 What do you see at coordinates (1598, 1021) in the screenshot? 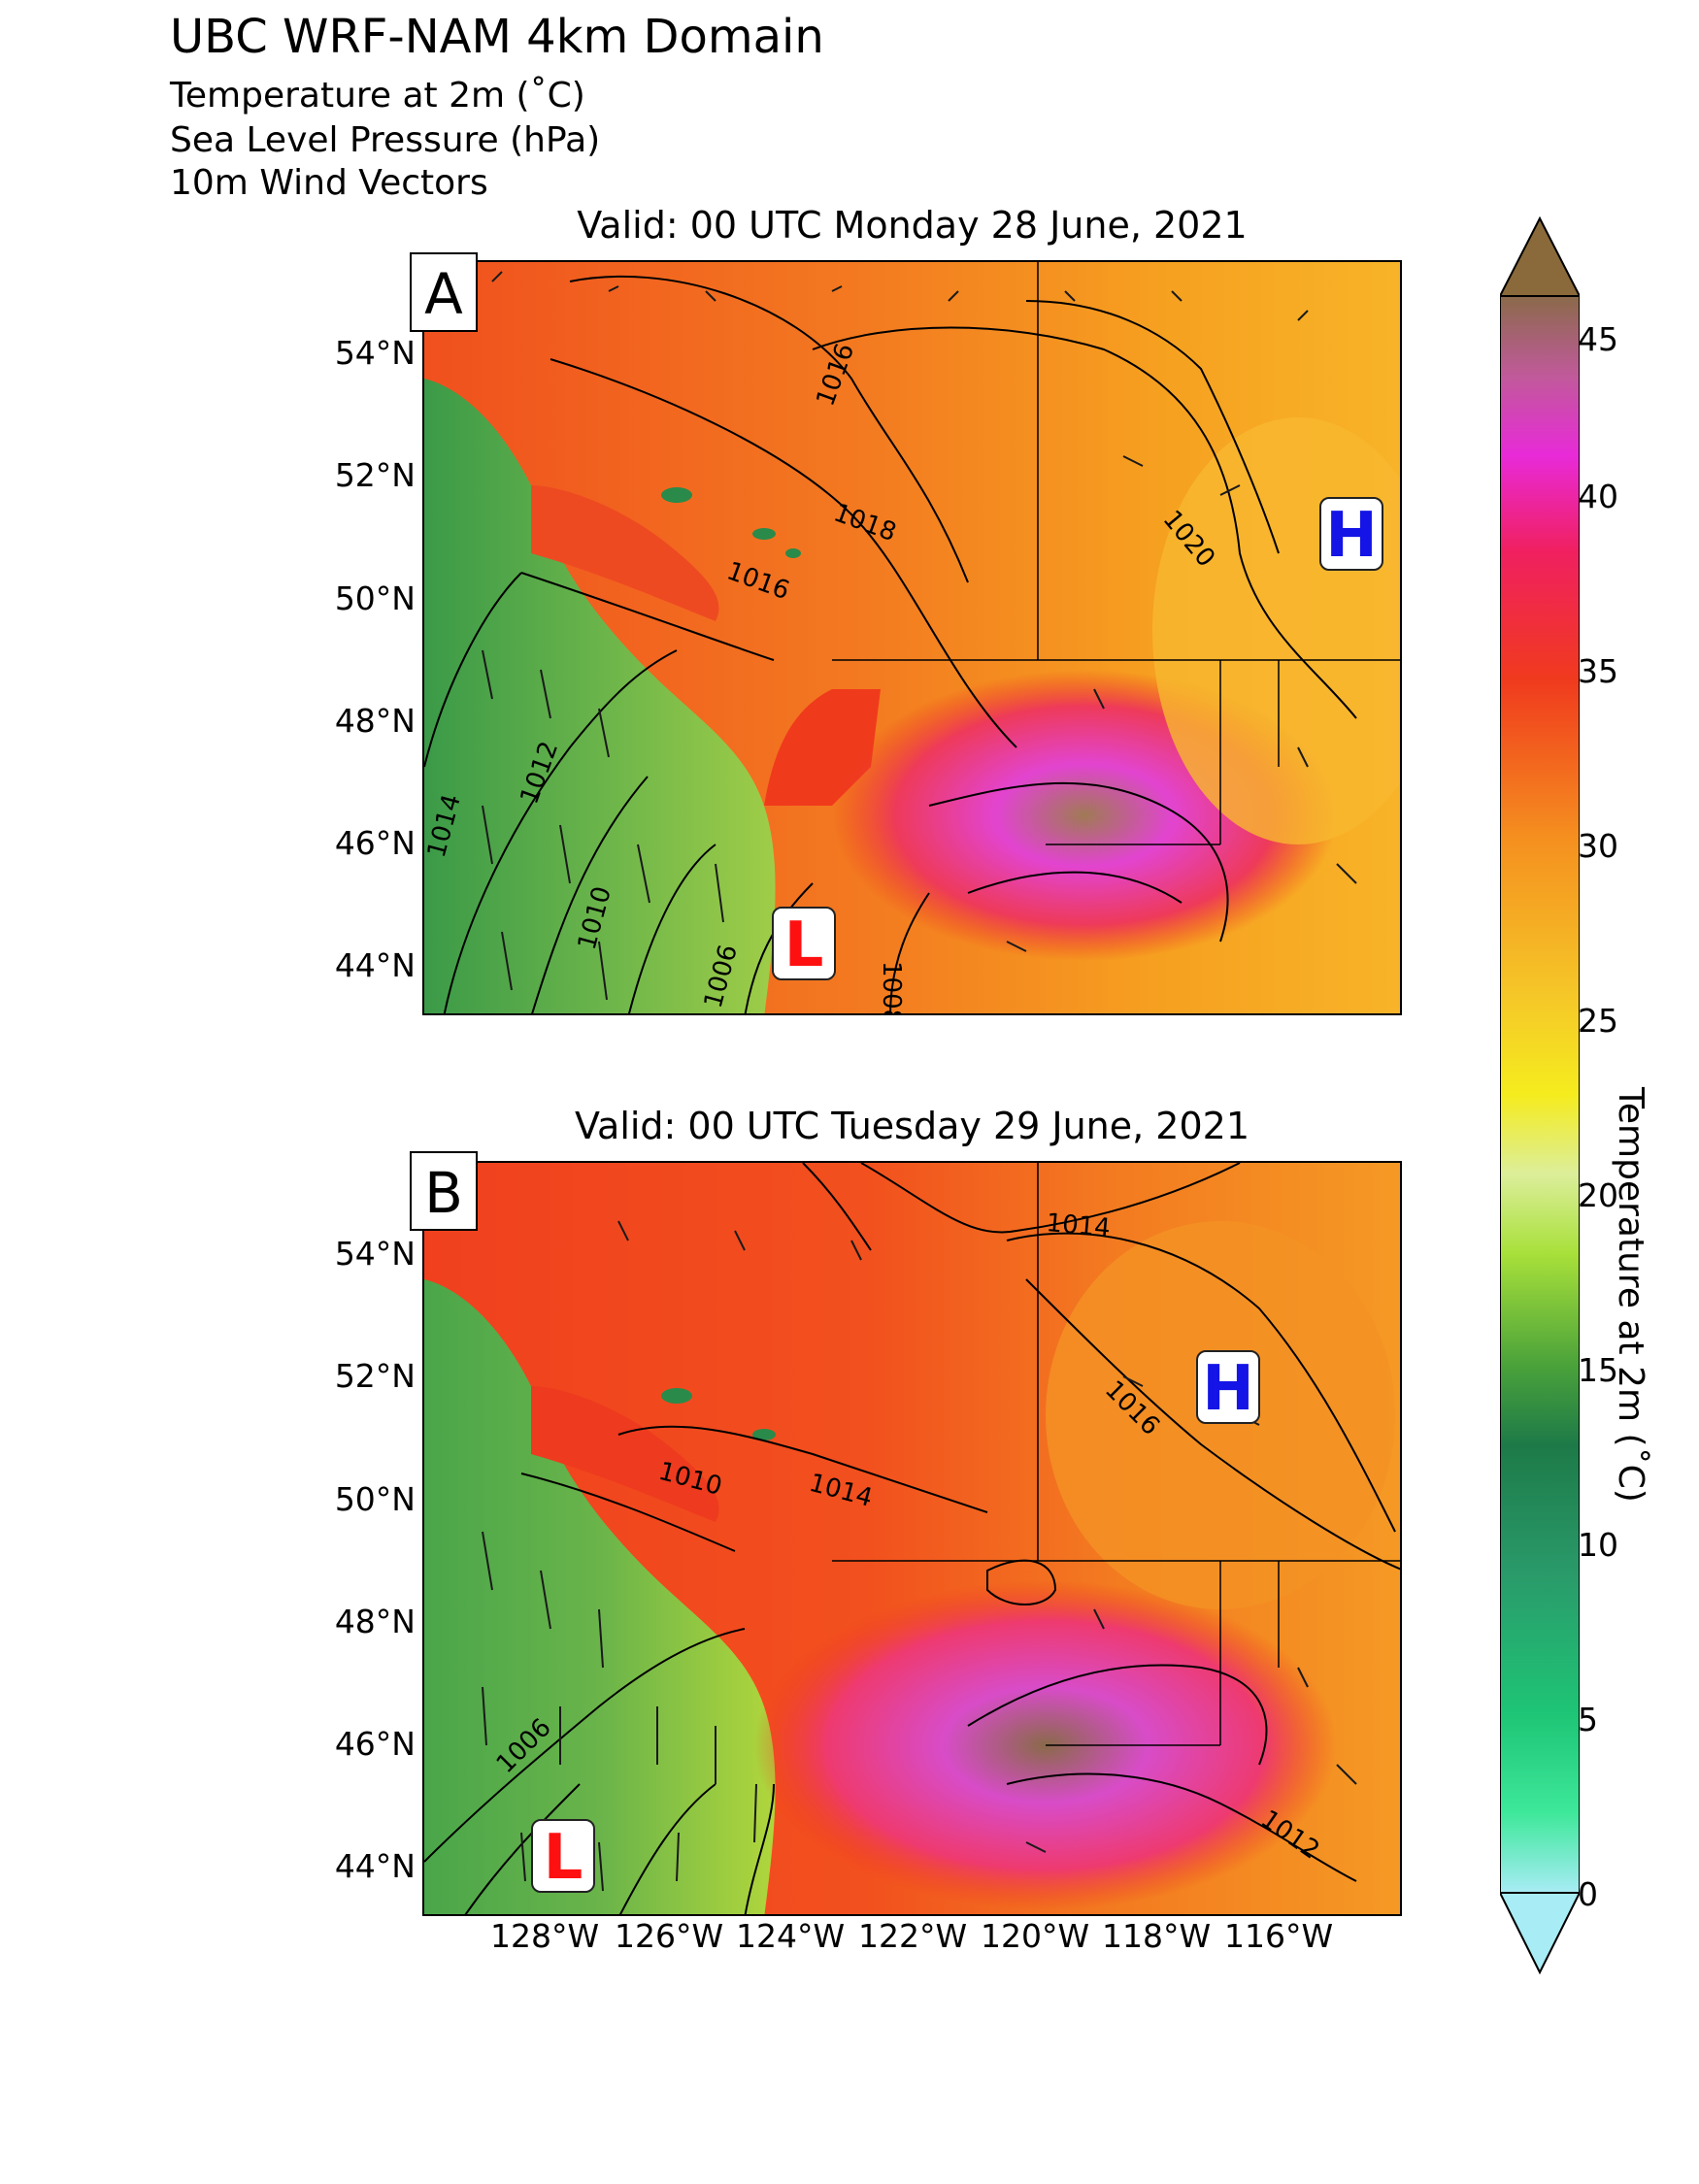
I see `colorbar-tick: 25` at bounding box center [1598, 1021].